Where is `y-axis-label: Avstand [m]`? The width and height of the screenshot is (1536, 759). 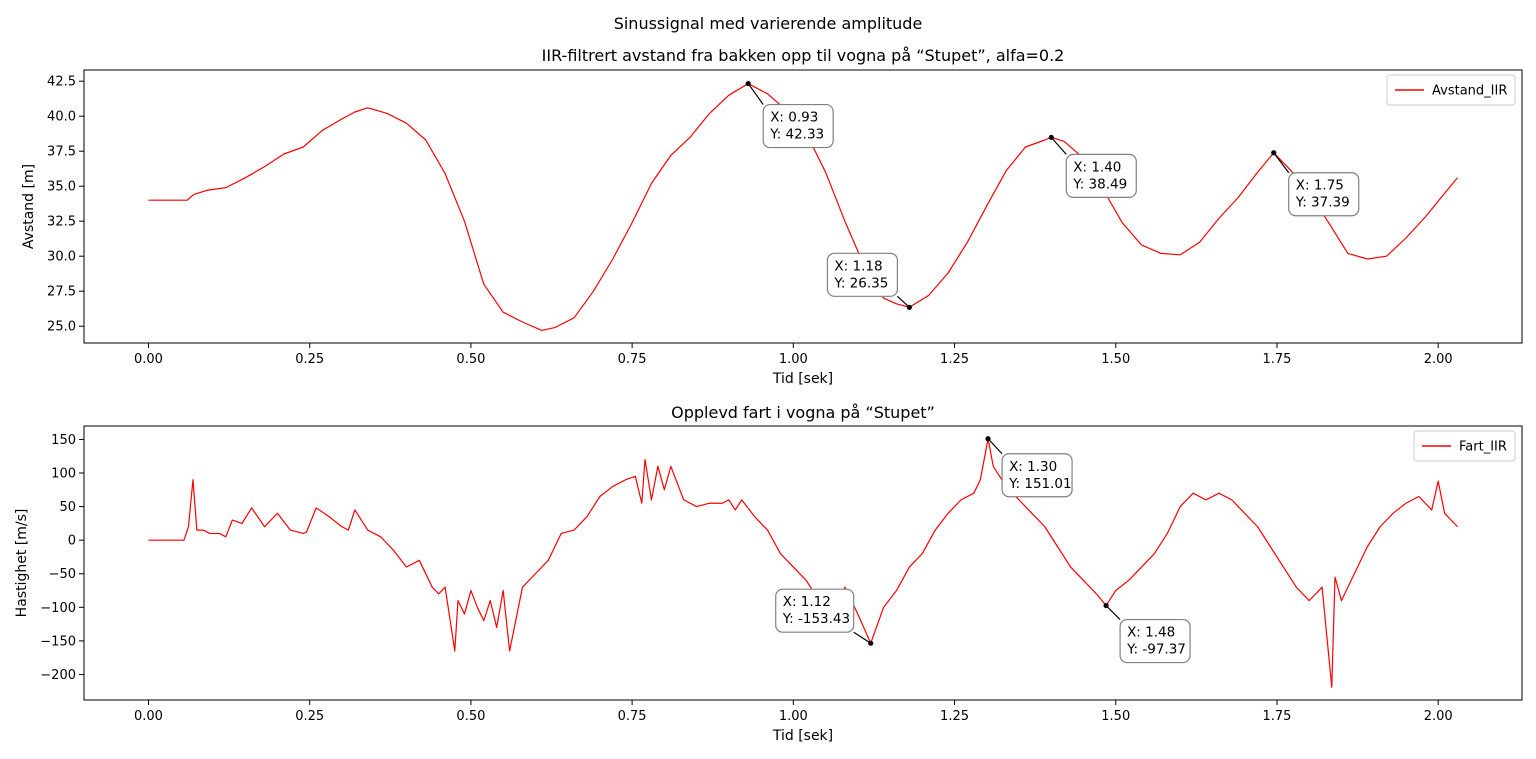
y-axis-label: Avstand [m] is located at coordinates (29, 206).